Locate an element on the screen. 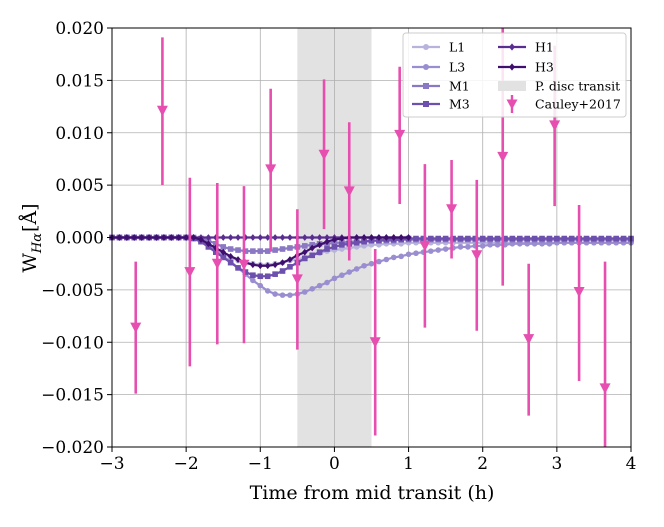 The image size is (664, 527). y-axis-label-unit: [Å] is located at coordinates (30, 217).